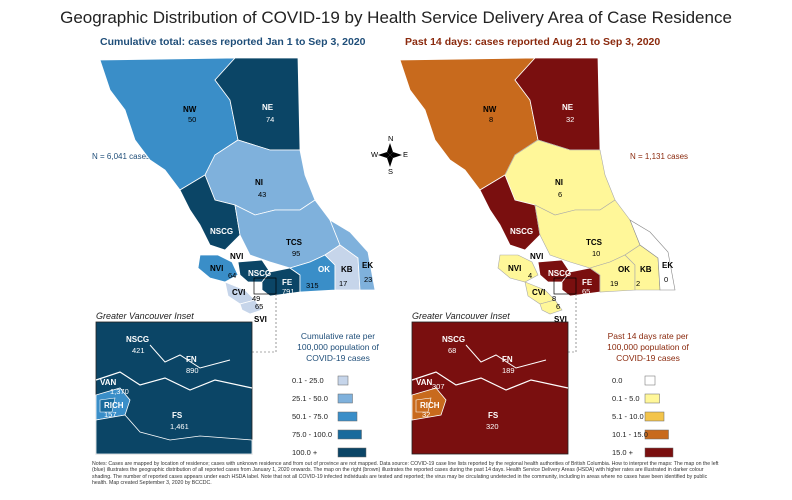 This screenshot has width=792, height=500. I want to click on right-inset: NSCG 68 FN 189 VAN 307 RICH 32 FS 320, so click(490, 388).